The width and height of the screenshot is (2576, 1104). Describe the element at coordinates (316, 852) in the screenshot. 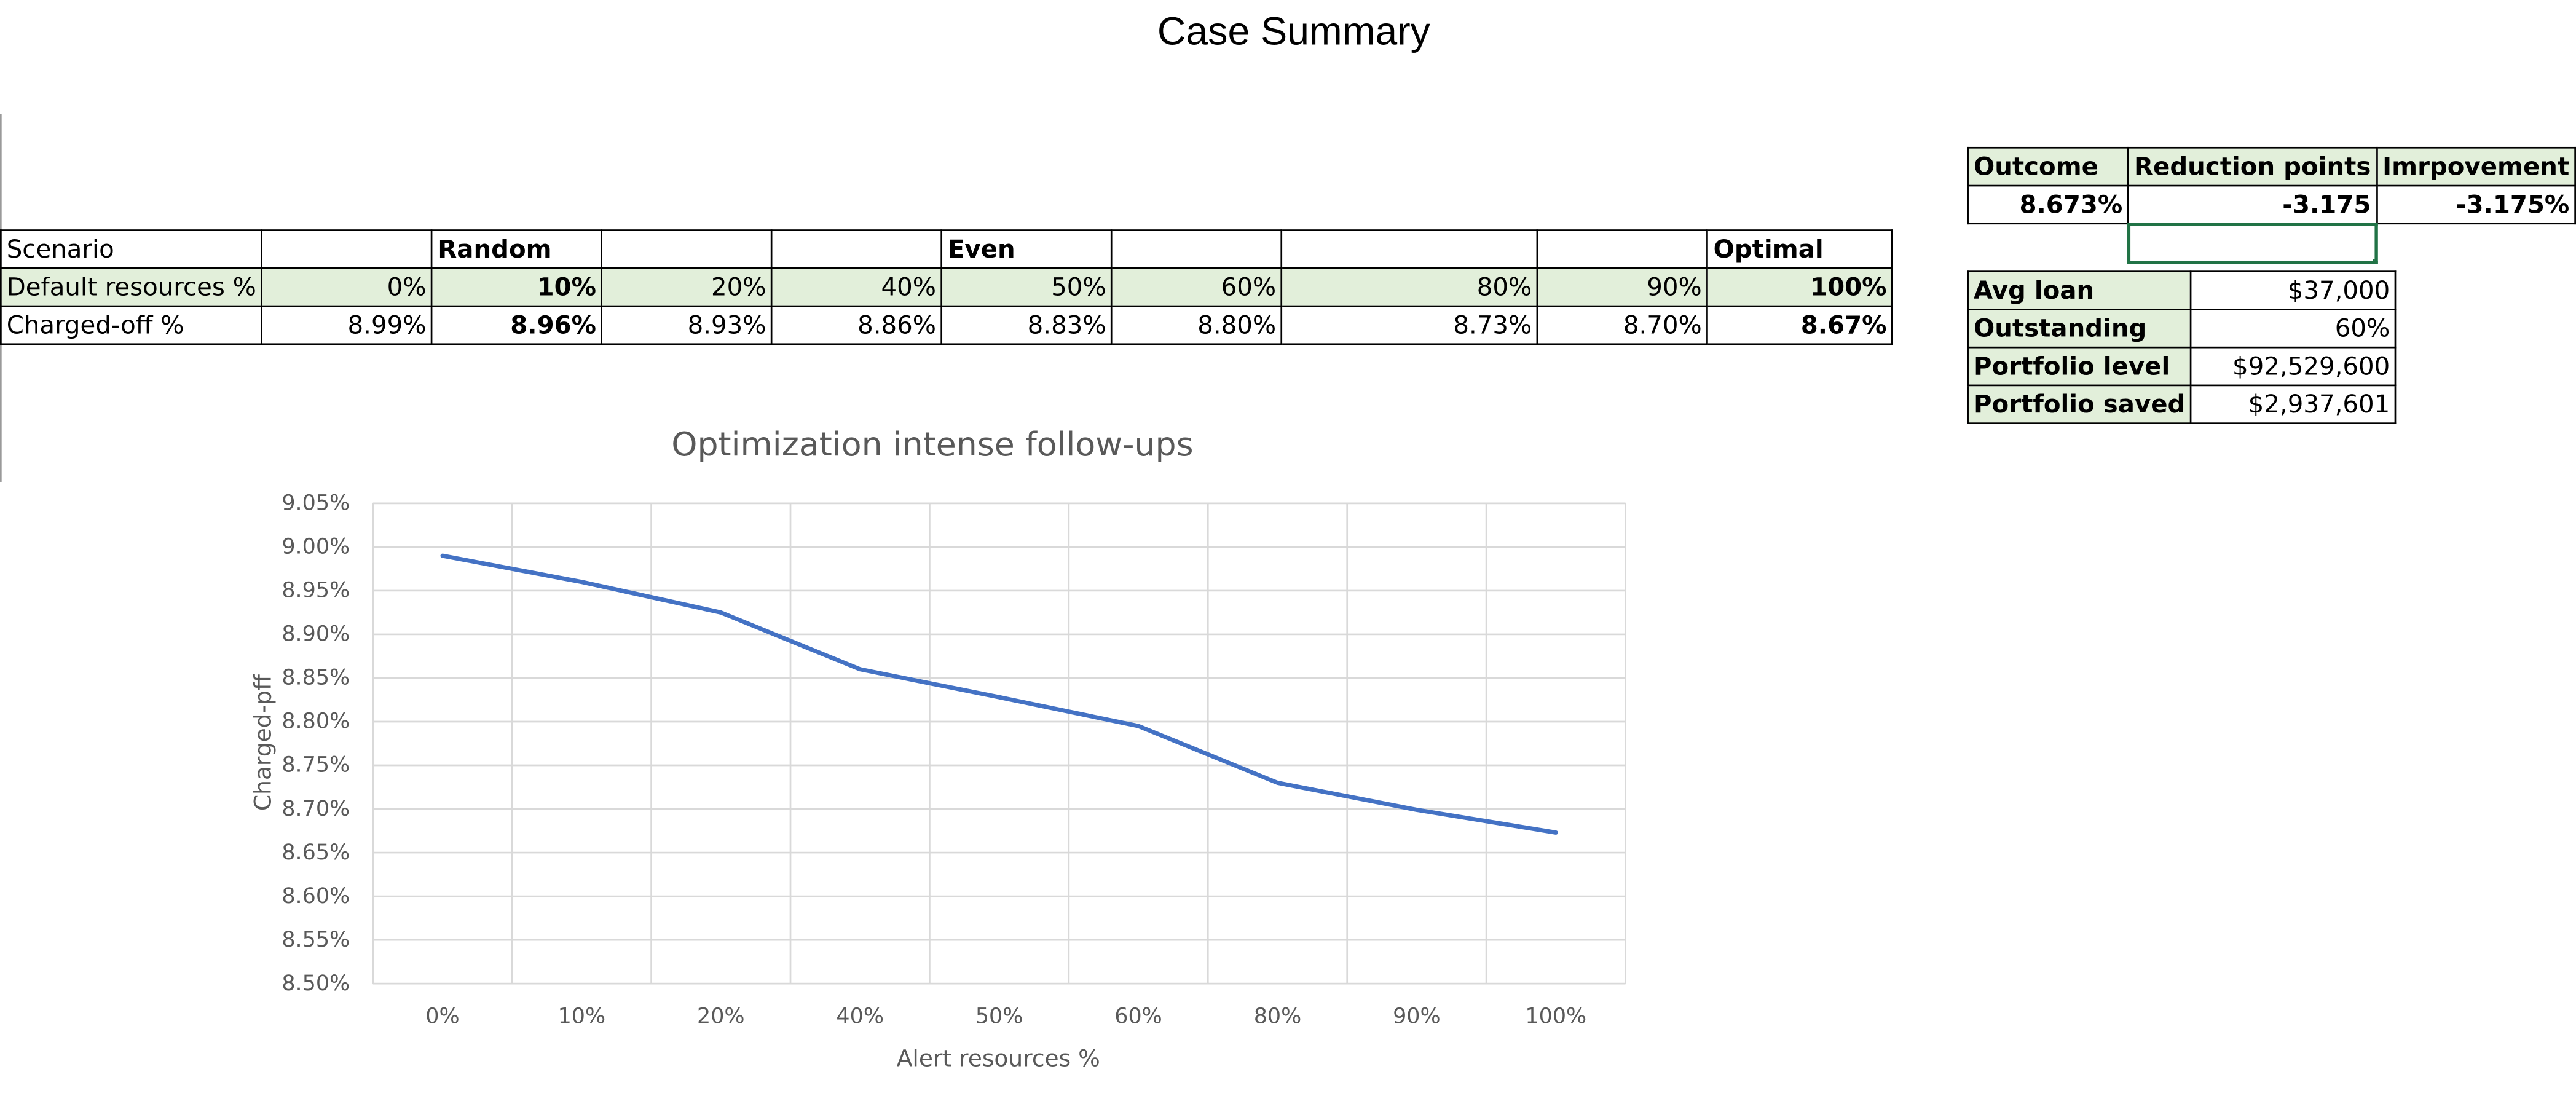

I see `y-tick-label: 8.65%` at that location.